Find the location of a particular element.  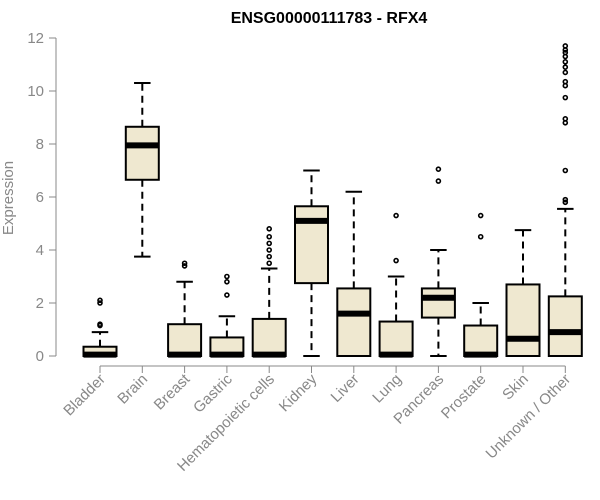

x-tick-label: Breast is located at coordinates (172, 391).